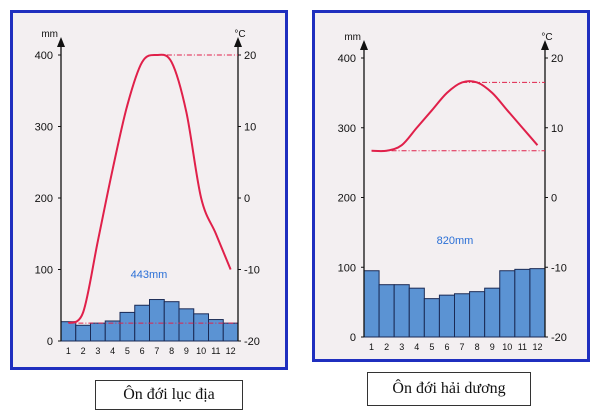  What do you see at coordinates (149, 275) in the screenshot?
I see `annual-precip-label: 443mm` at bounding box center [149, 275].